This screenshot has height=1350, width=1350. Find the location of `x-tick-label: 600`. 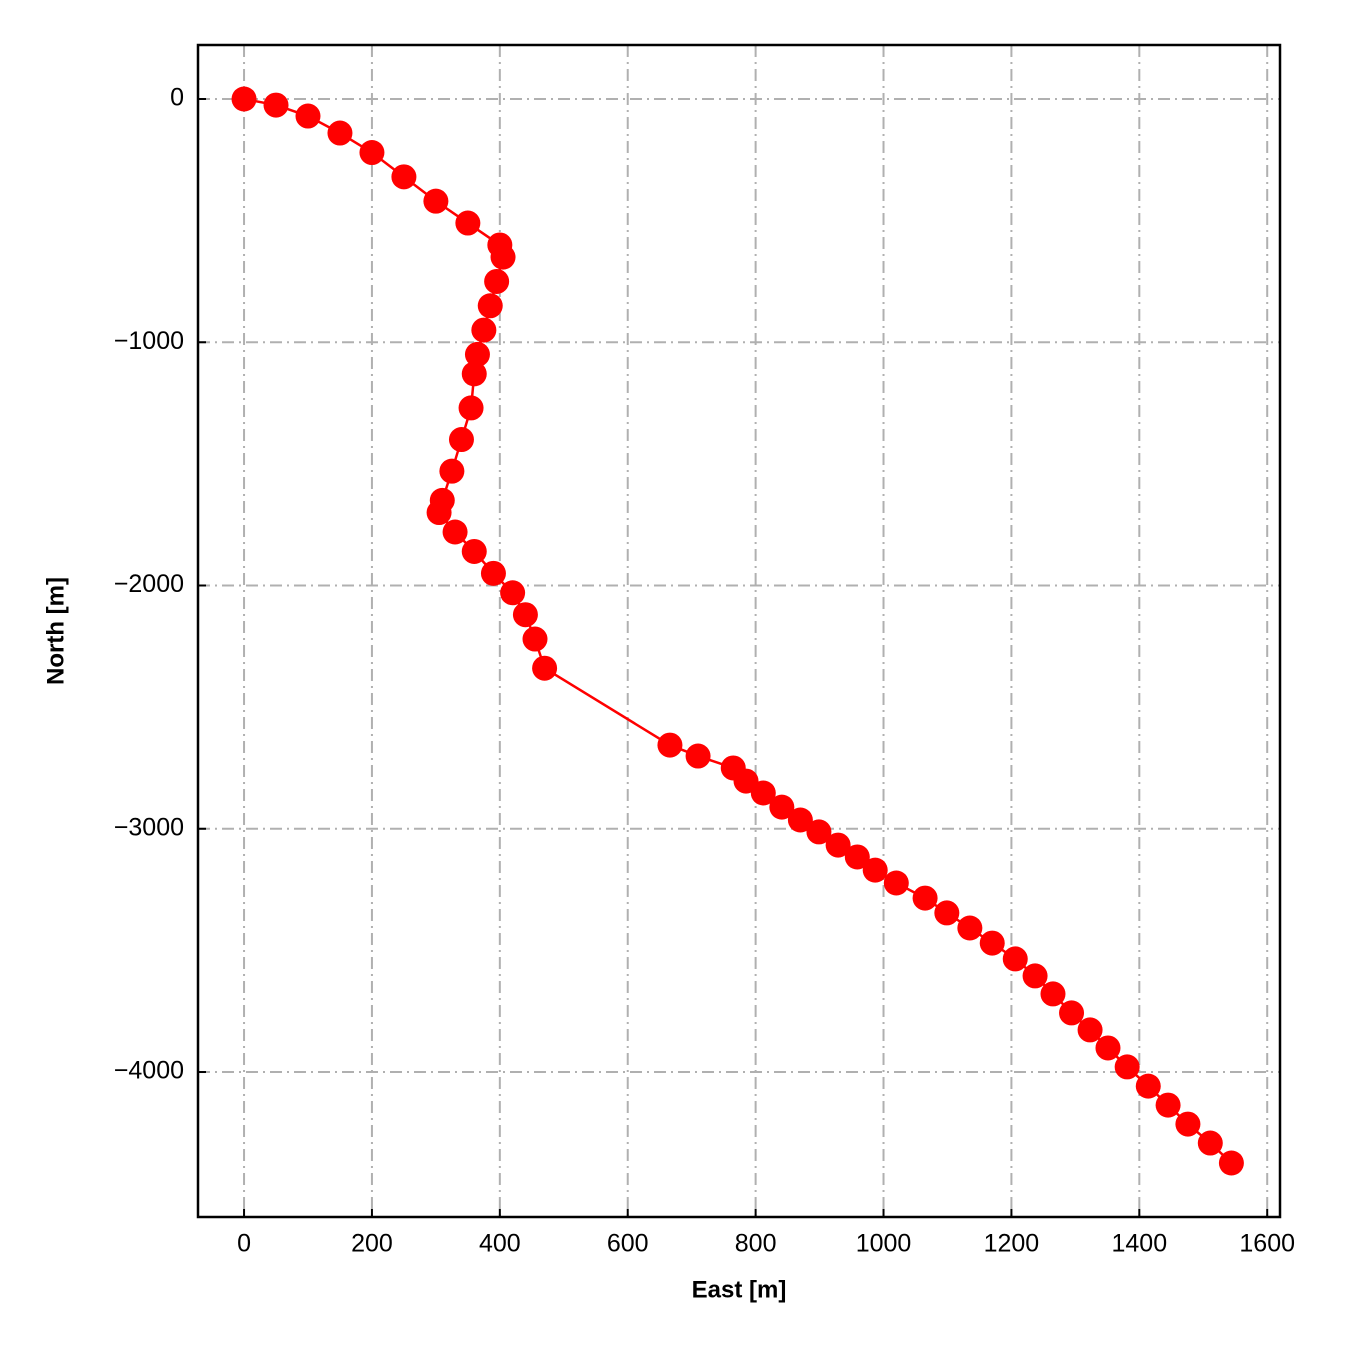

x-tick-label: 600 is located at coordinates (628, 1244).